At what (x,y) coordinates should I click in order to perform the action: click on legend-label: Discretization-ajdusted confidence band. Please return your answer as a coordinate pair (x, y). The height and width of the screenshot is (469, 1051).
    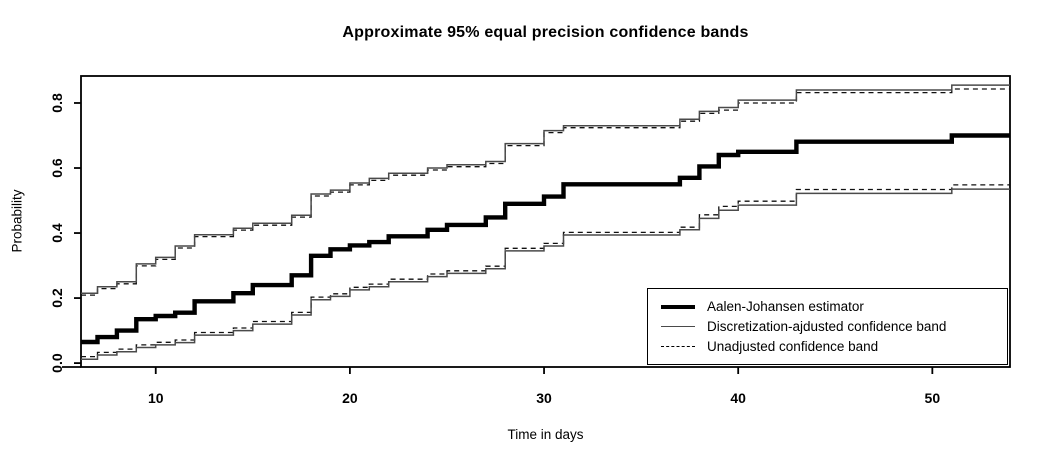
    Looking at the image, I should click on (827, 326).